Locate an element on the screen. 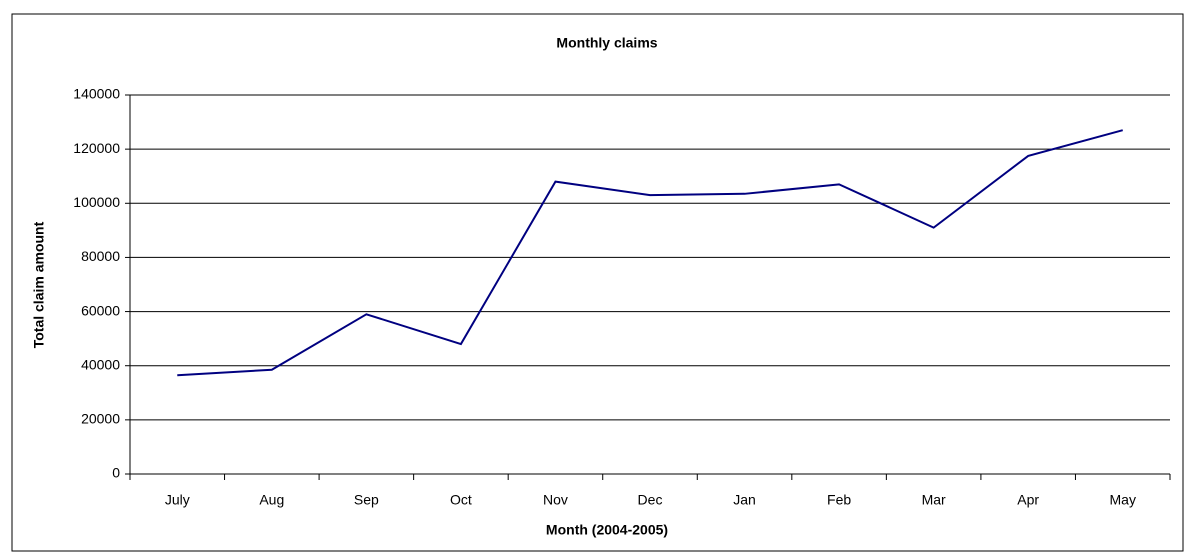  x-tick-label: Mar is located at coordinates (934, 500).